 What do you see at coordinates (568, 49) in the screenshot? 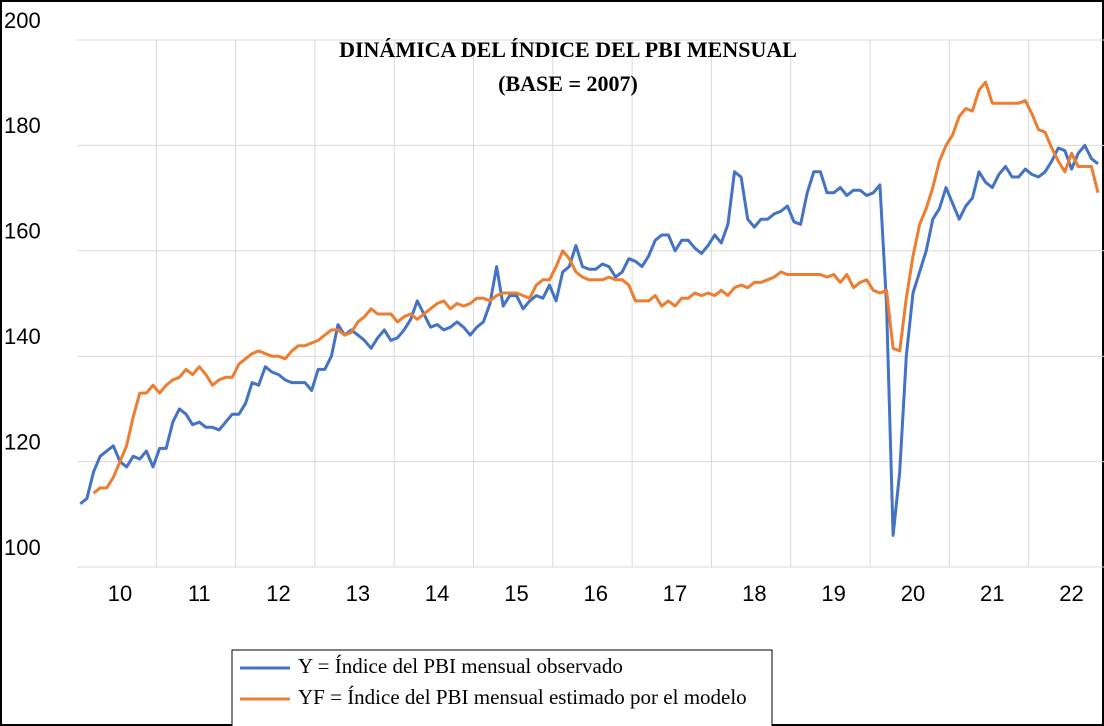
I see `chart-title: DINÁMICA DEL ÍNDICE DEL PBI MENSUAL` at bounding box center [568, 49].